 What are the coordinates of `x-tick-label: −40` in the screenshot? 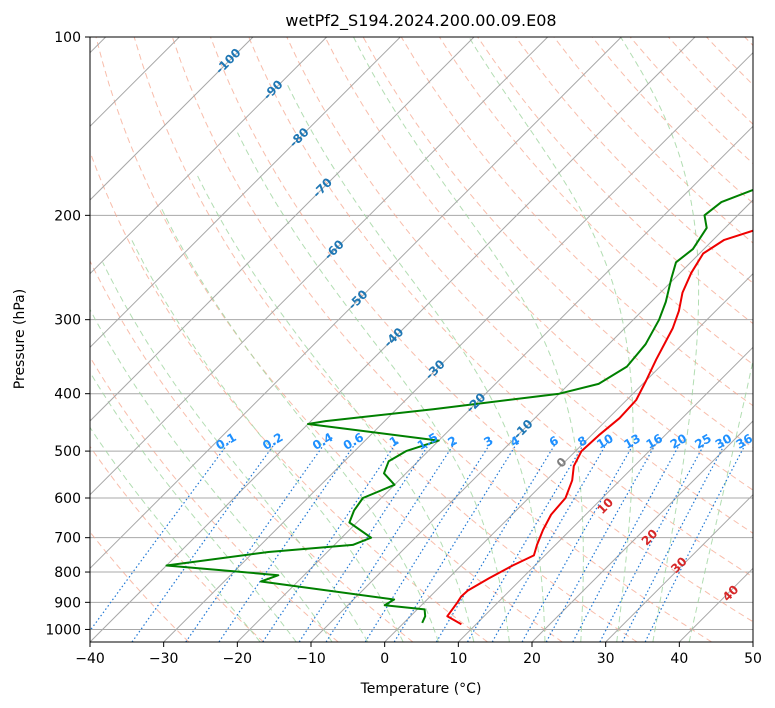 It's located at (90, 659).